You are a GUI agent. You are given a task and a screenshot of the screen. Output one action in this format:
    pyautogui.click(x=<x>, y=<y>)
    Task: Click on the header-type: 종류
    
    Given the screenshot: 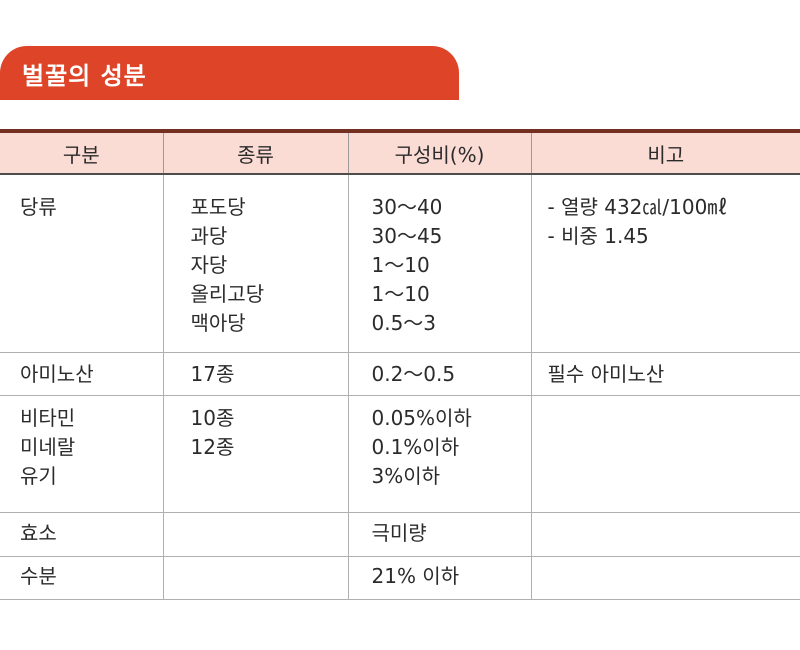 What is the action you would take?
    pyautogui.click(x=255, y=152)
    